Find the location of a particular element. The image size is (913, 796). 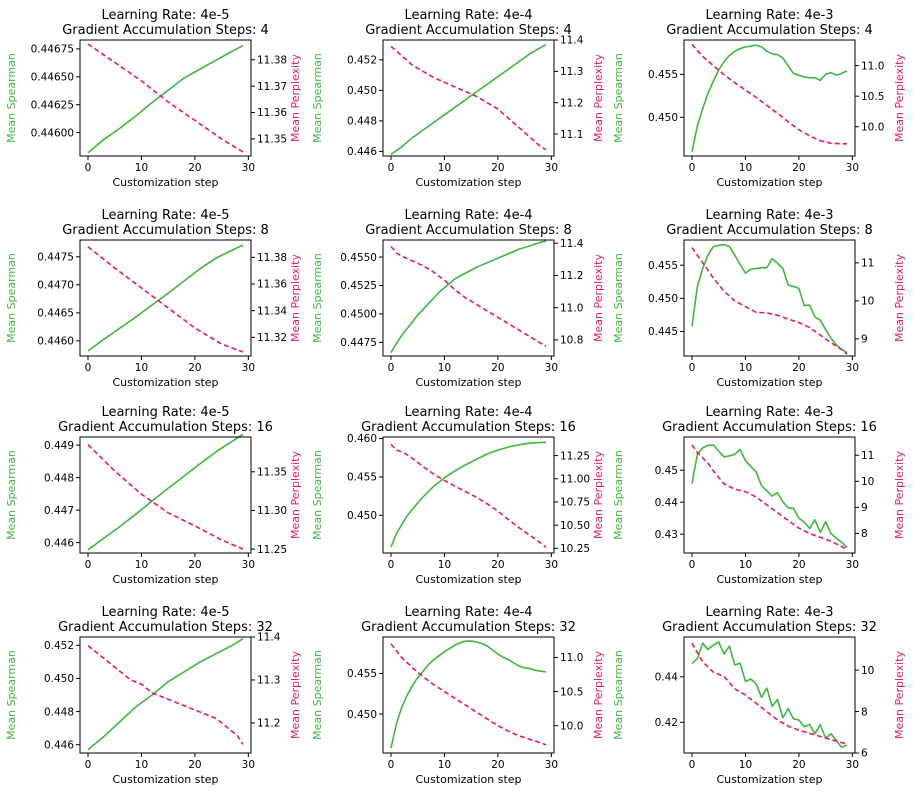

subplot-title-learning-rate: Learning Rate: 4e-5 is located at coordinates (165, 15).